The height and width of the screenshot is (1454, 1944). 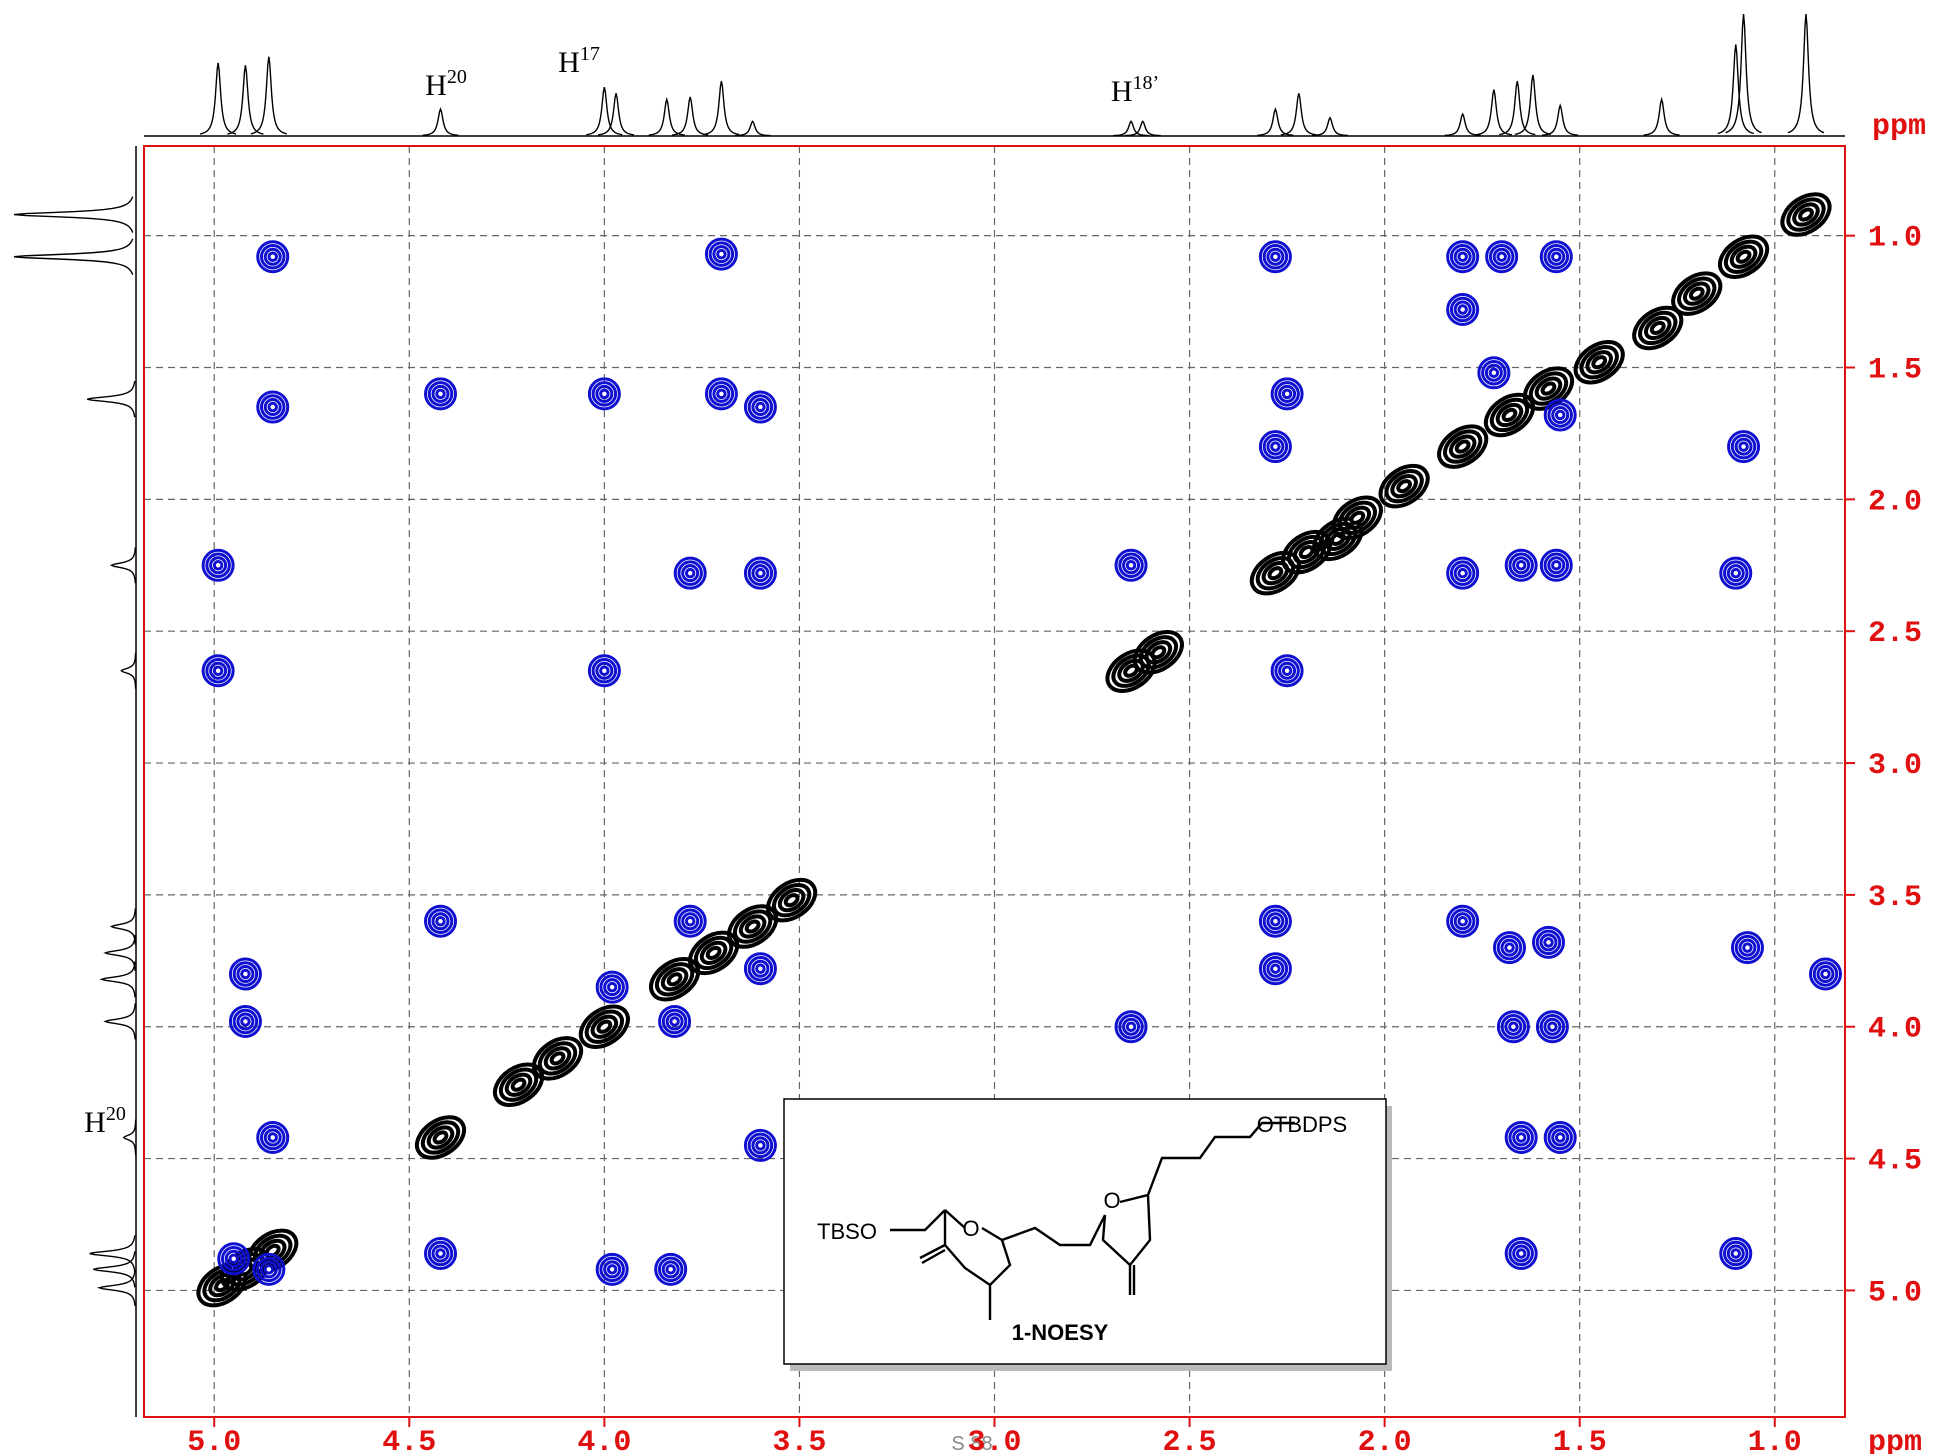 I want to click on annotation-sup: 20, so click(x=457, y=77).